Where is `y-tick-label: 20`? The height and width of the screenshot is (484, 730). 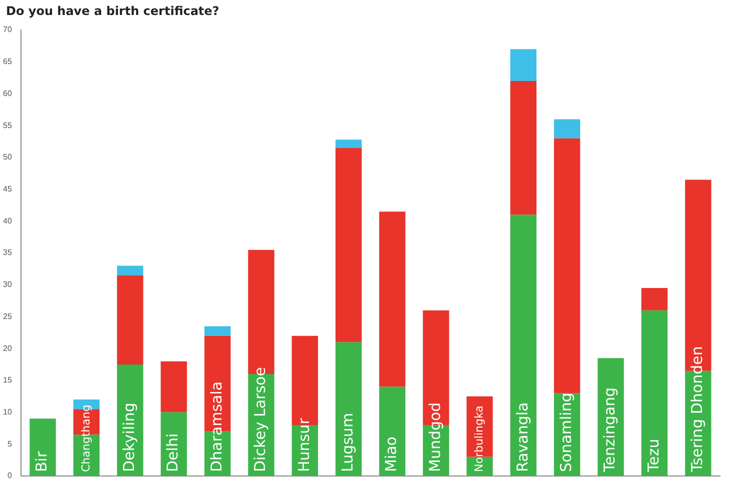
y-tick-label: 20 is located at coordinates (7, 348).